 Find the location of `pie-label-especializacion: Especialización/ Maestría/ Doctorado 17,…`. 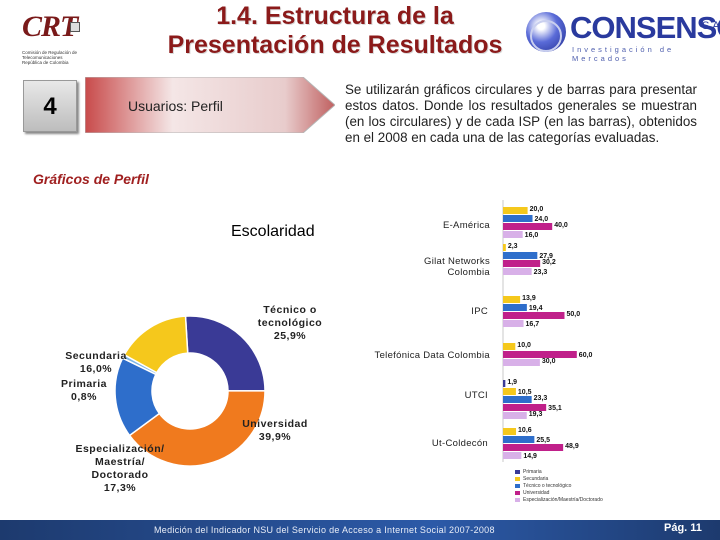

pie-label-especializacion: Especialización/ Maestría/ Doctorado 17,… is located at coordinates (120, 468).